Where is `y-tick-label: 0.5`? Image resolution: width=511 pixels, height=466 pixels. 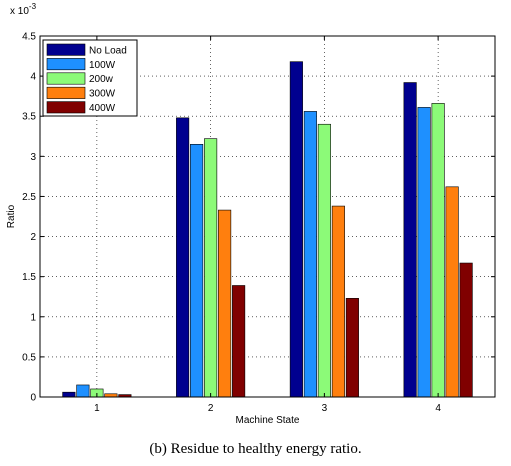 y-tick-label: 0.5 is located at coordinates (29, 357).